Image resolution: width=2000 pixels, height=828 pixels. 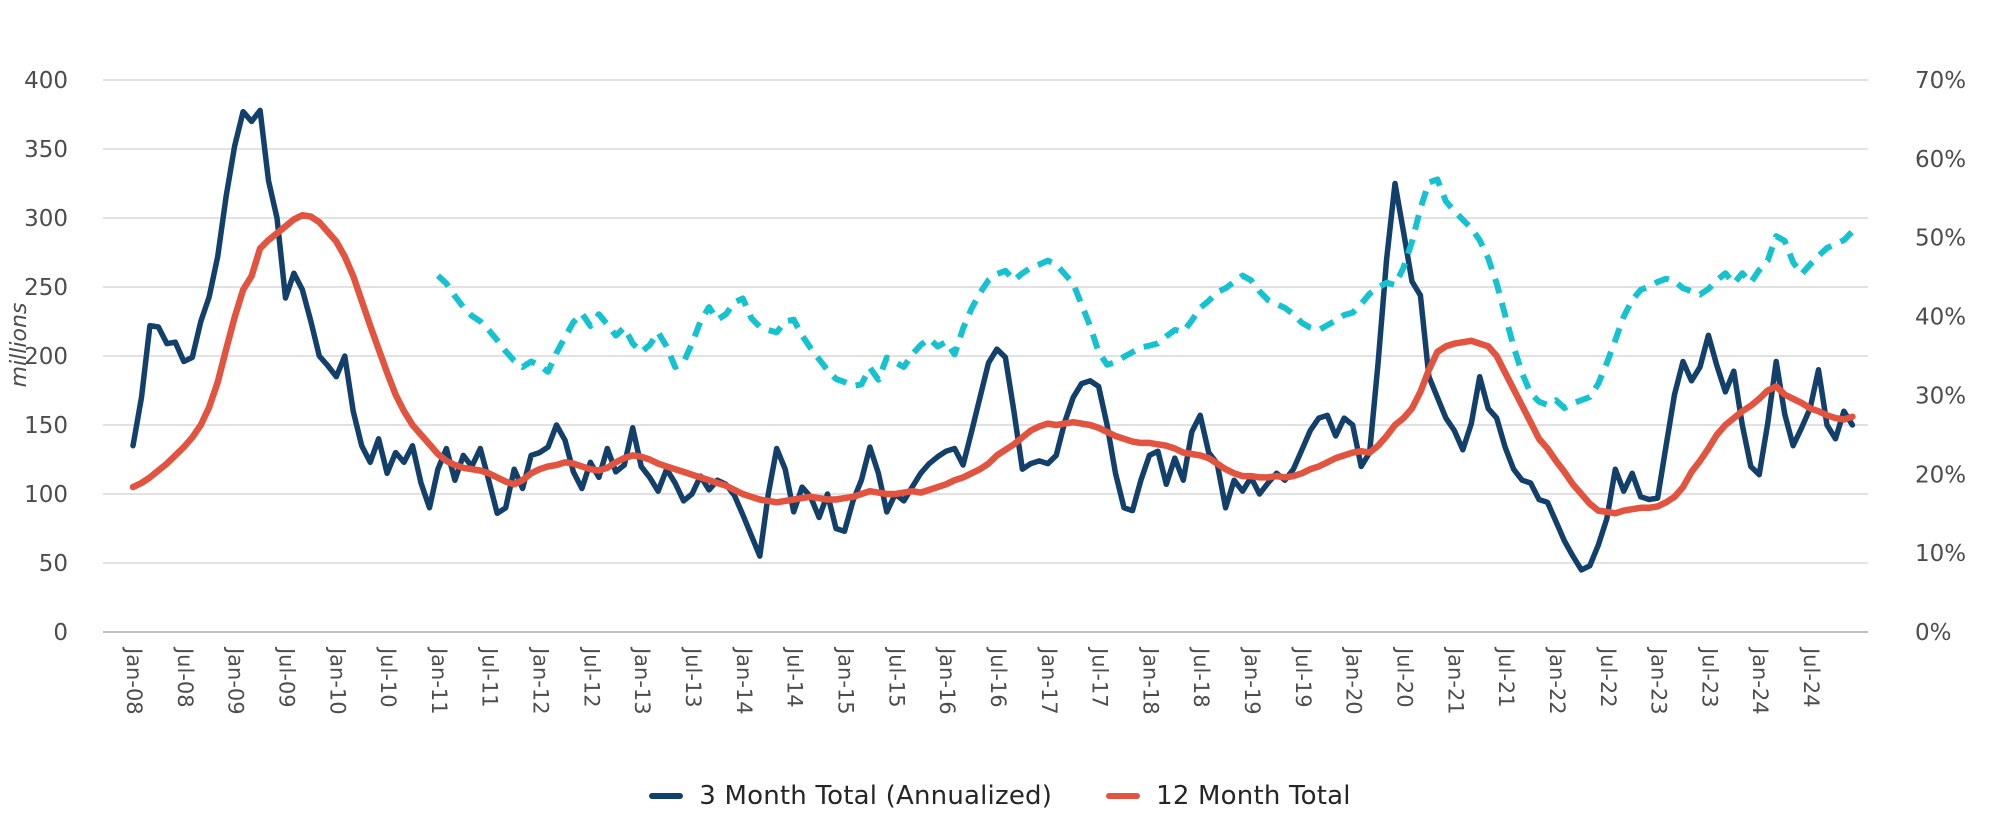 I want to click on legend-item-12-month-total: 12 Month Total, so click(x=1228, y=796).